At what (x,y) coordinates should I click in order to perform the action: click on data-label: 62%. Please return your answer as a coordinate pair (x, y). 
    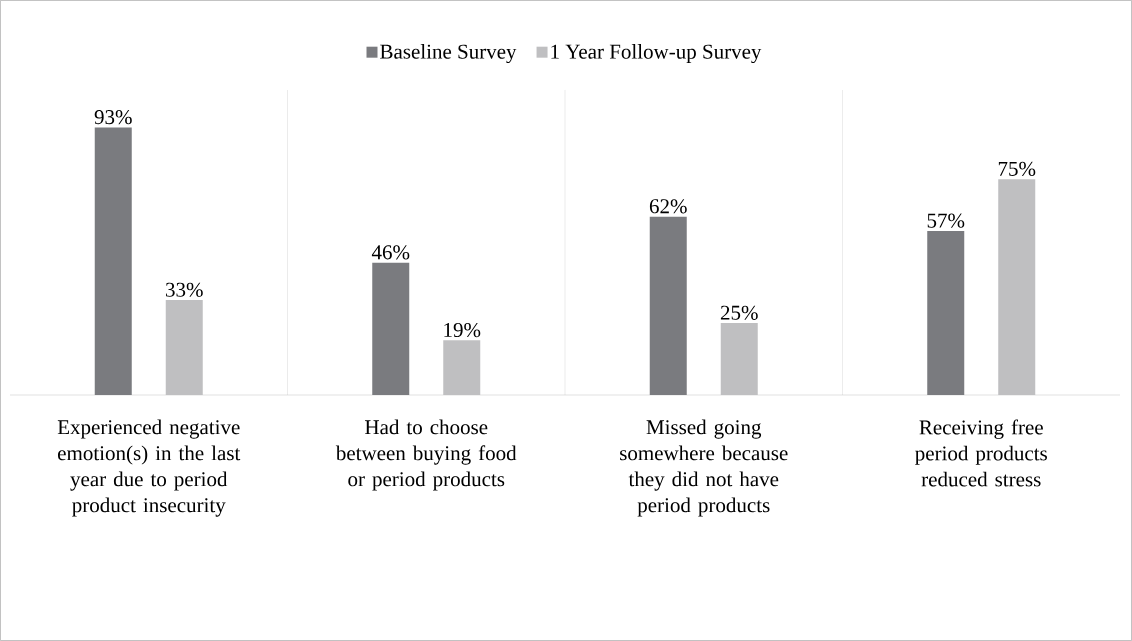
    Looking at the image, I should click on (668, 206).